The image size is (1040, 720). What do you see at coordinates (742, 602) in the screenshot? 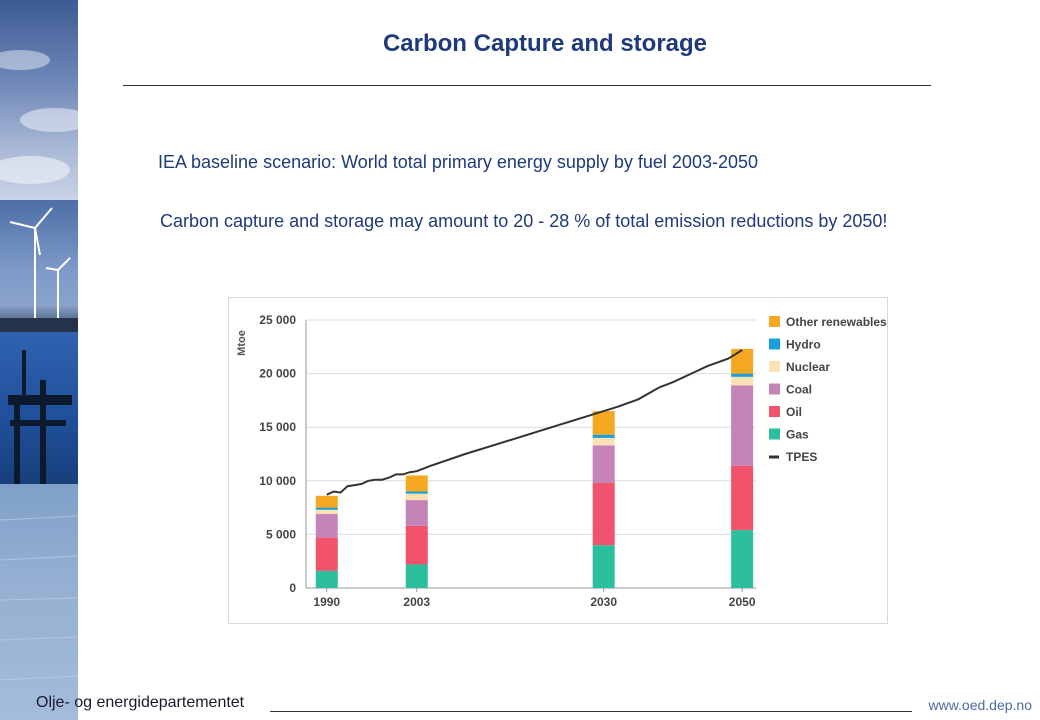
I see `x-tick-label: 2050` at bounding box center [742, 602].